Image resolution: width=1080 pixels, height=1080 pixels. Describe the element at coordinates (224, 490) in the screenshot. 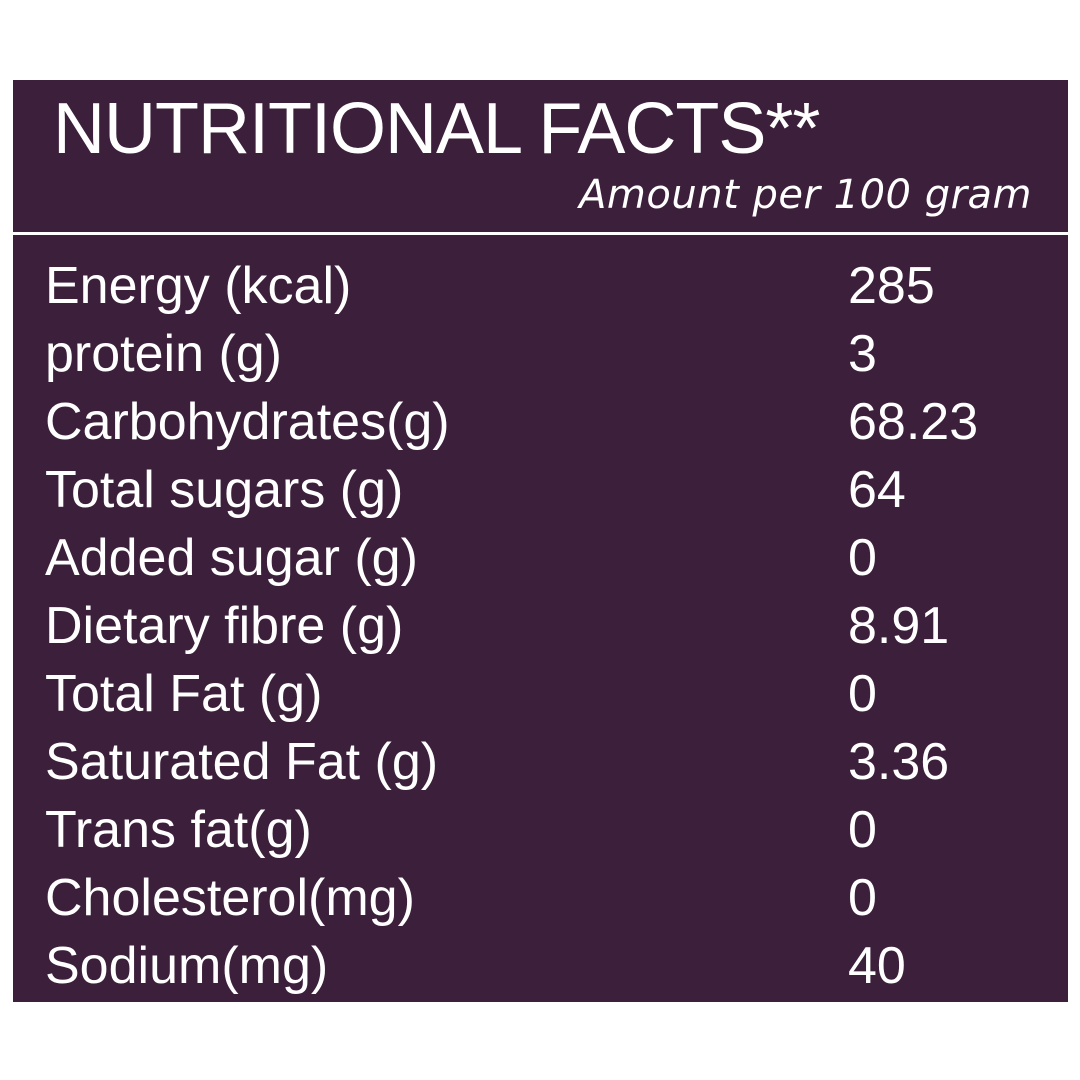

I see `nutrient-label: Total sugars (g)` at that location.